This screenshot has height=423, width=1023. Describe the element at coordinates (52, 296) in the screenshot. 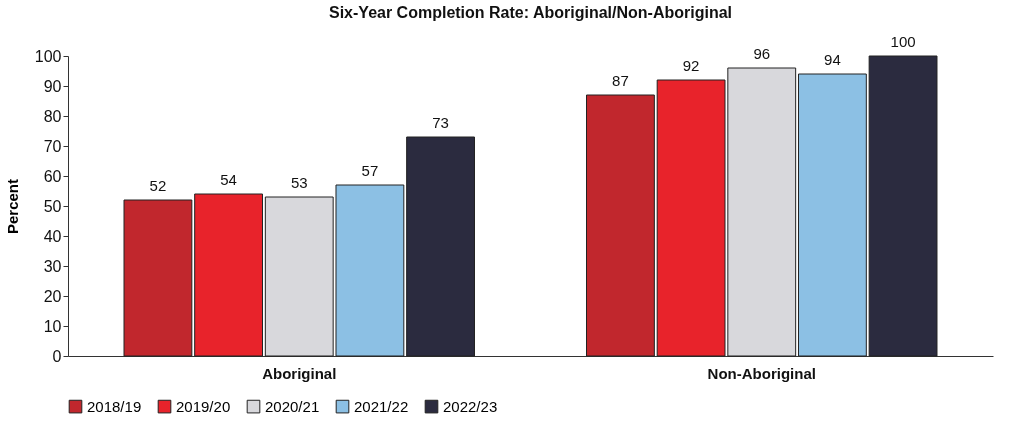

I see `y-tick-label: 20` at that location.